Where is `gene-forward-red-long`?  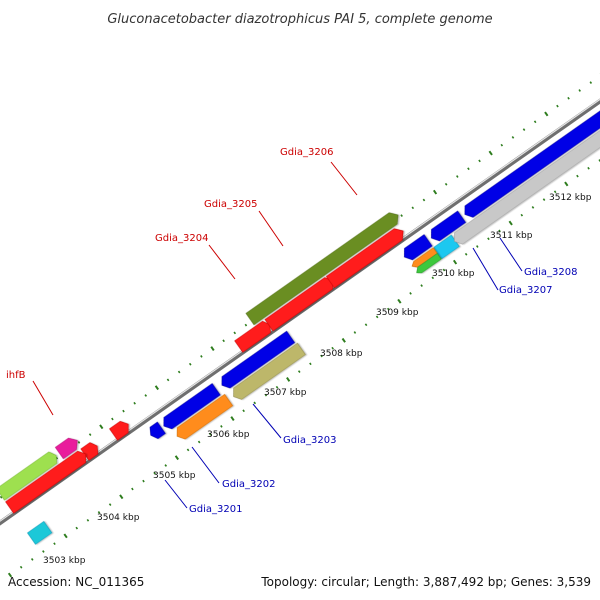 gene-forward-red-long is located at coordinates (366, 257).